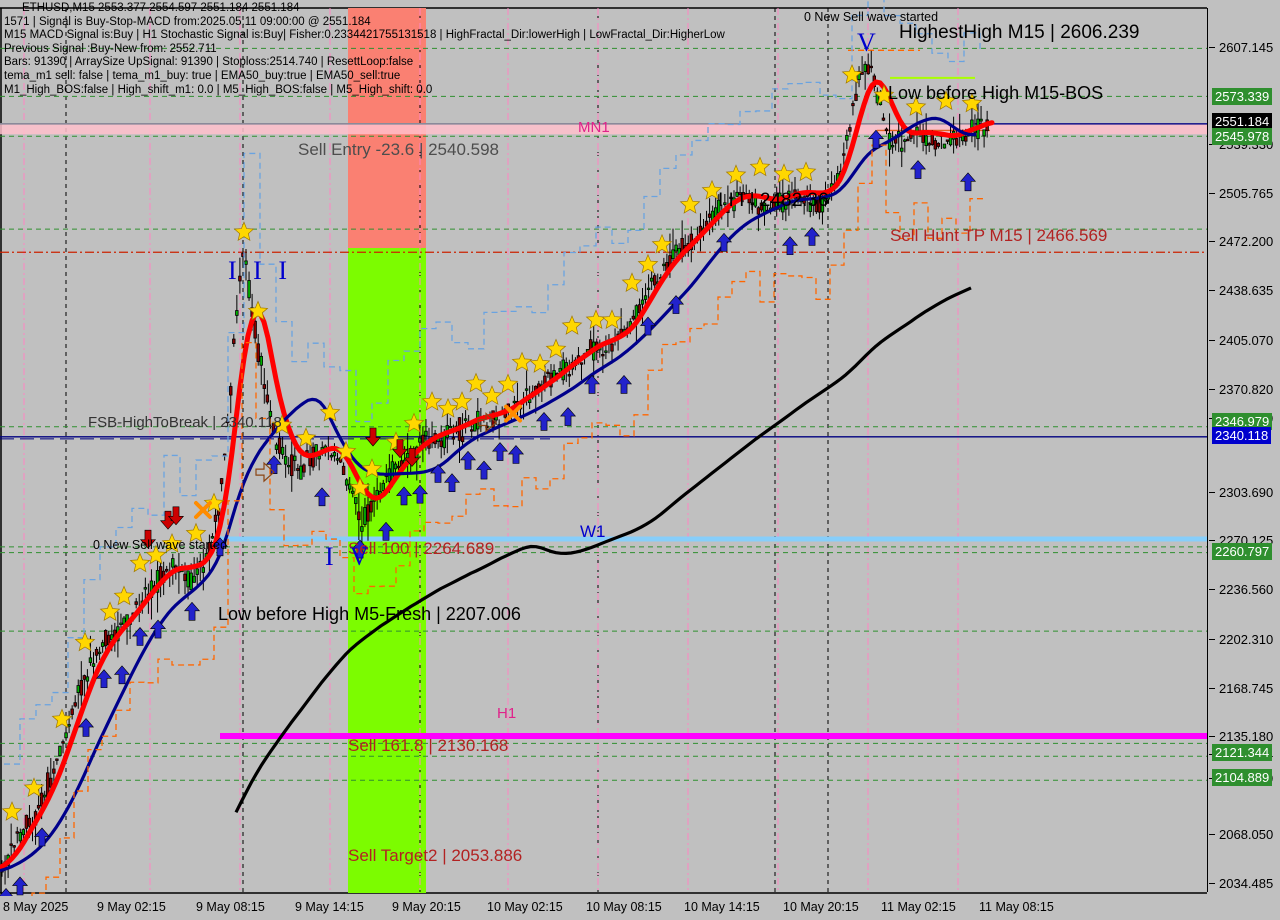  What do you see at coordinates (525, 907) in the screenshot?
I see `time-axis-label: 10 May 02:15` at bounding box center [525, 907].